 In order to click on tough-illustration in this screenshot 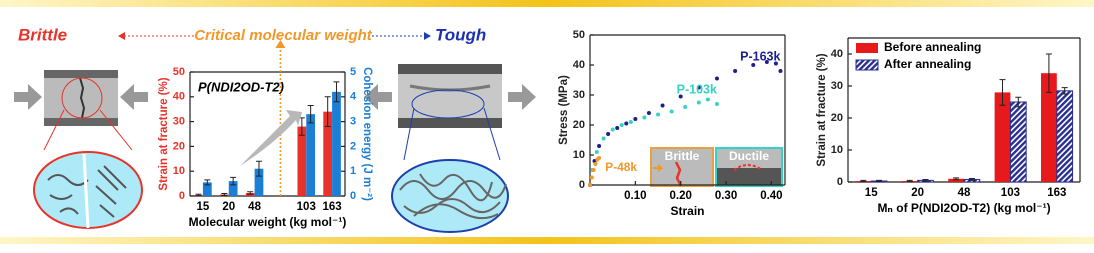, I will do `click(450, 148)`.